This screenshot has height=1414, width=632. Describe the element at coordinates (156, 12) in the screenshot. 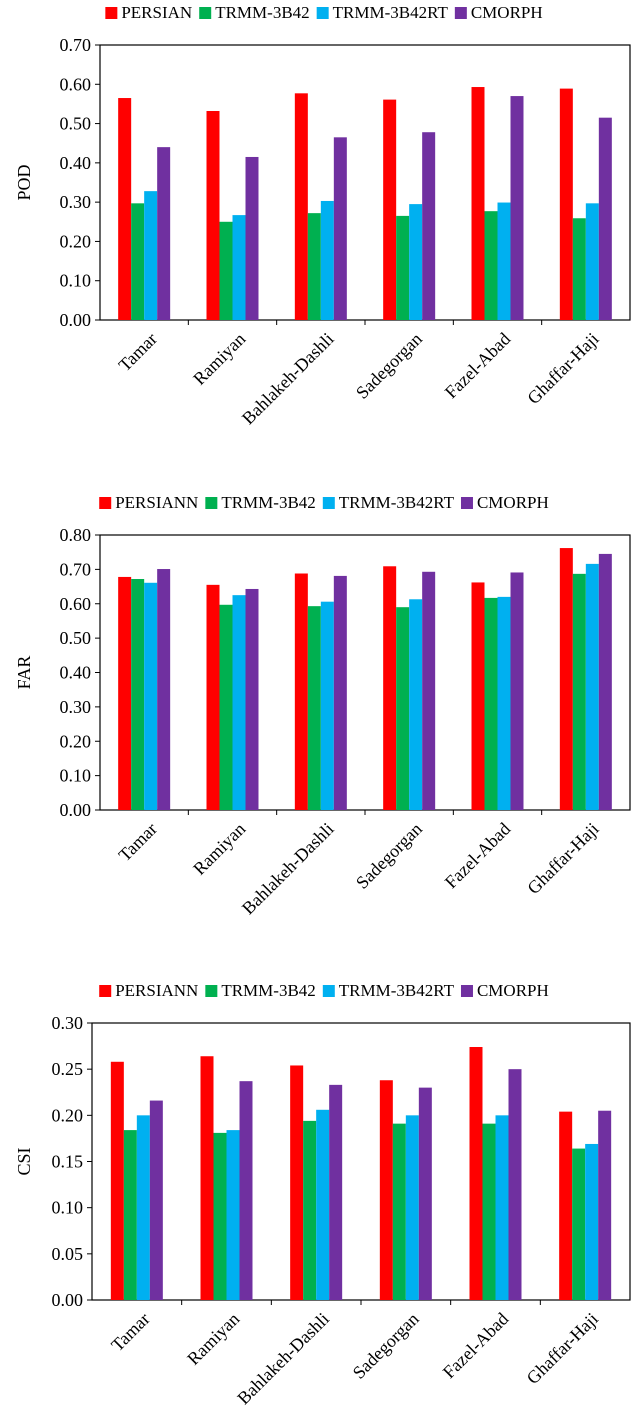

I see `legend-label: PERSIAN` at that location.